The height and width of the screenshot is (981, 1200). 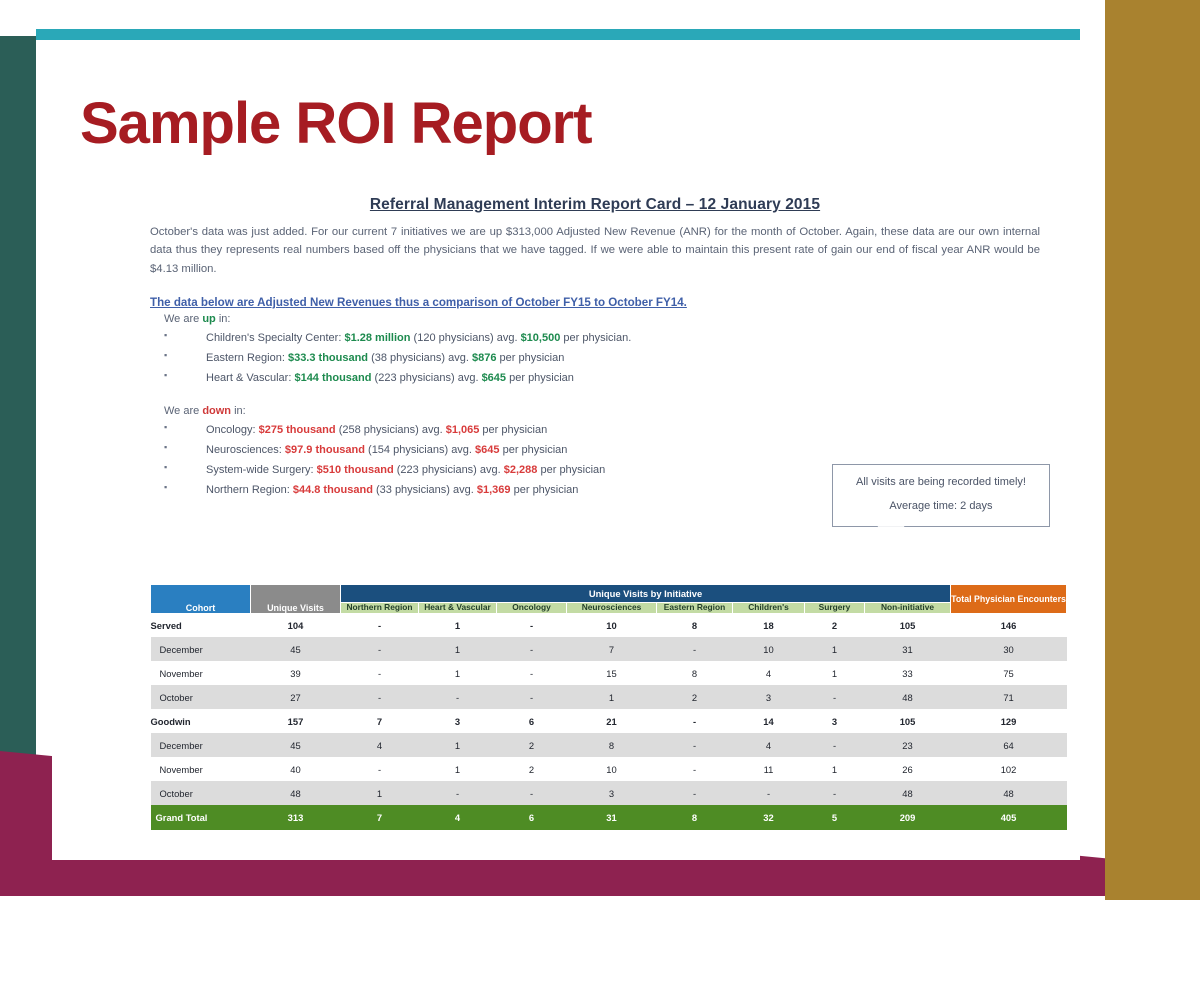 I want to click on amount-value: $510 thousand, so click(x=355, y=469).